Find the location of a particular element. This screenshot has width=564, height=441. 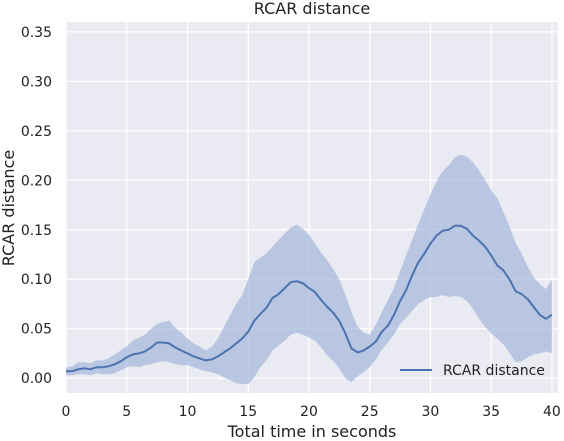

x-tick-label: 25 is located at coordinates (370, 412).